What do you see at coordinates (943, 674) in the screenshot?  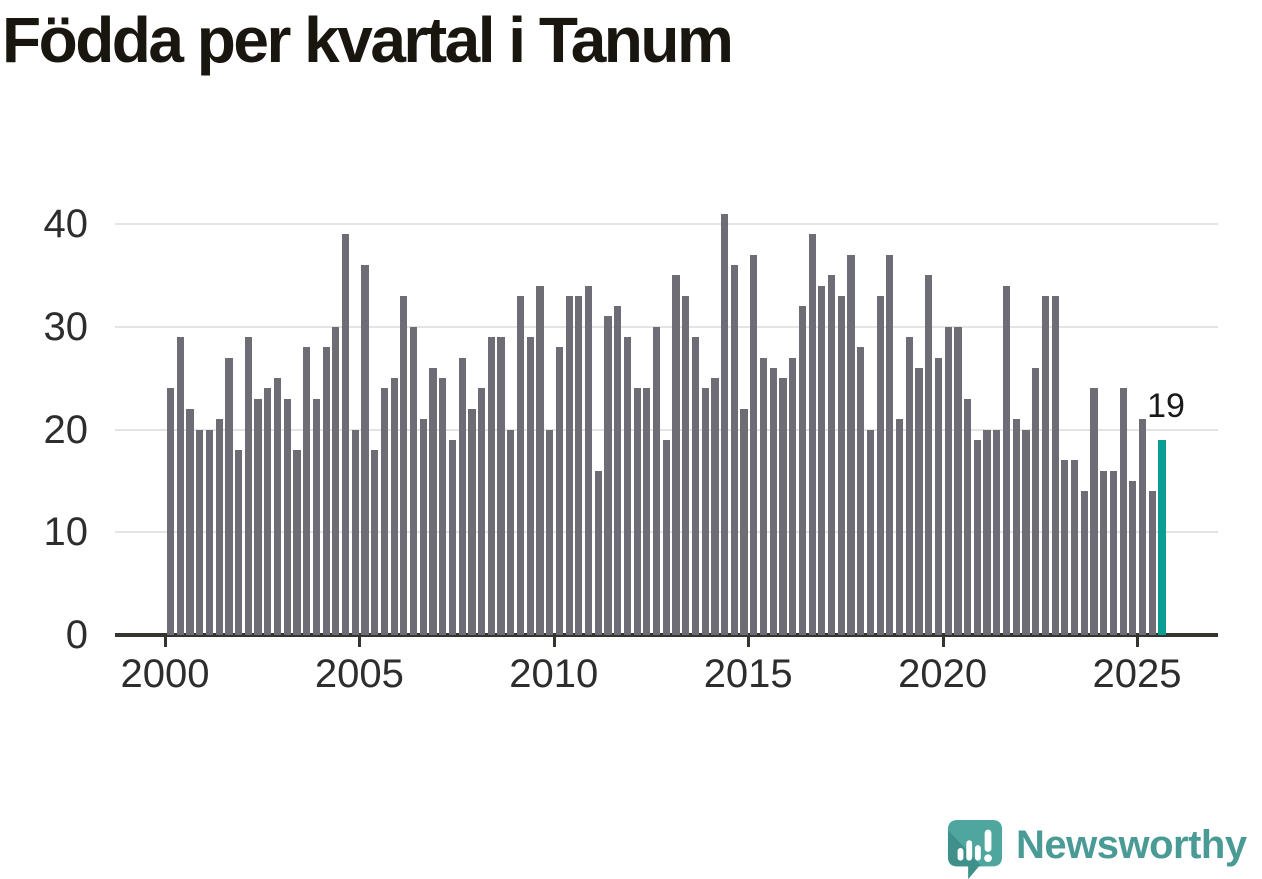 I see `x-axis-tick-label: 2020` at bounding box center [943, 674].